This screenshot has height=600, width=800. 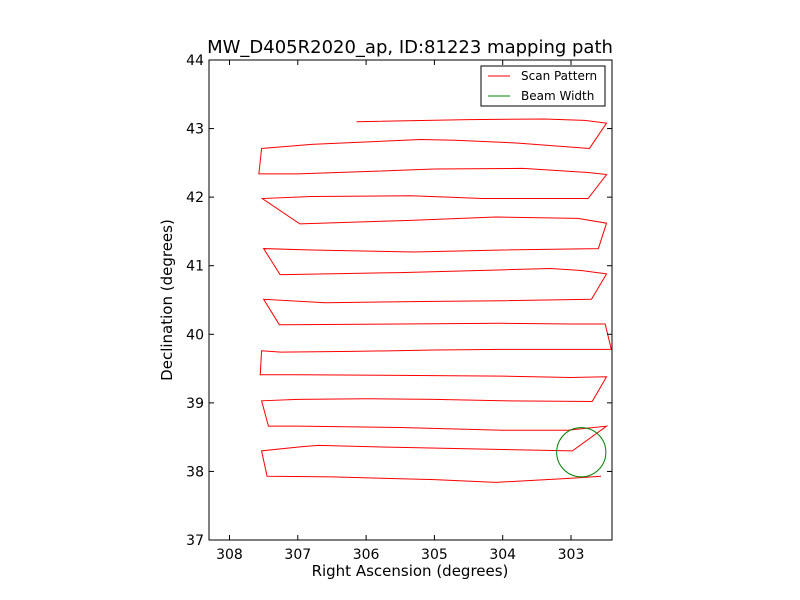 I want to click on y-tick-label: 38, so click(x=195, y=472).